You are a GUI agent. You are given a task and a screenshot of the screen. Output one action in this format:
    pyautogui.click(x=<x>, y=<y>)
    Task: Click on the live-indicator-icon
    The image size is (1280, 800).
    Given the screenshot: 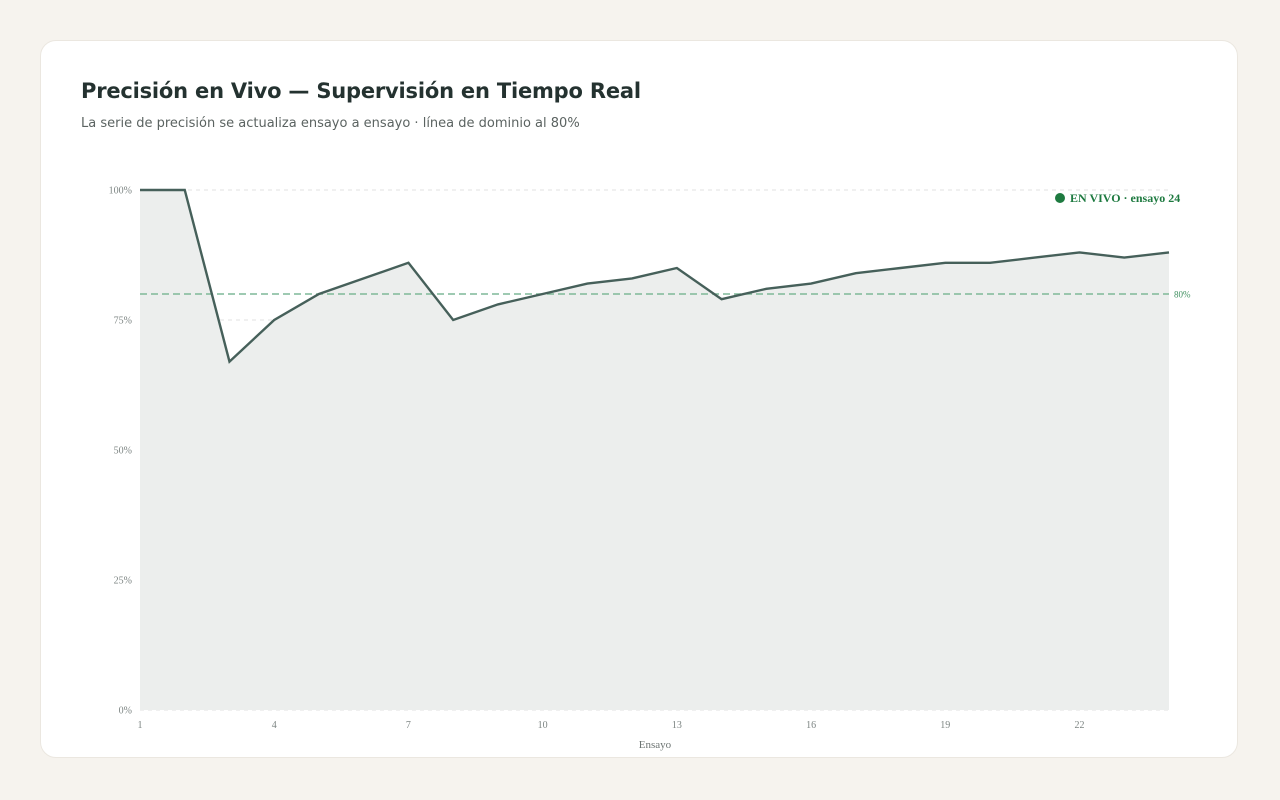 What is the action you would take?
    pyautogui.click(x=1060, y=198)
    